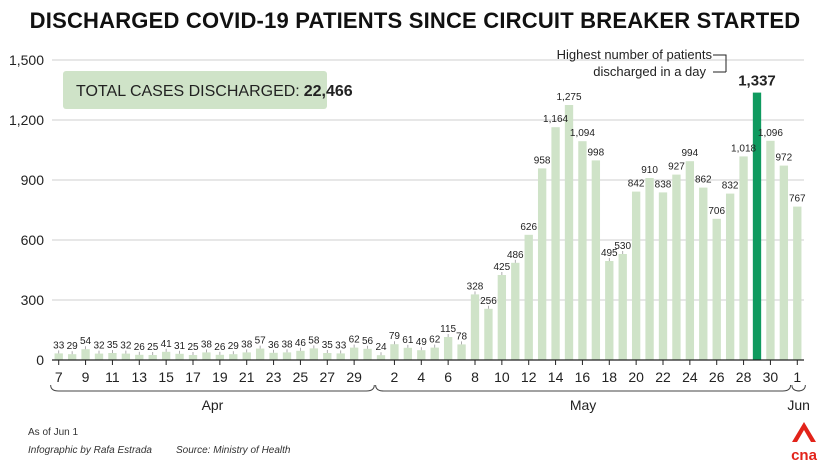  What do you see at coordinates (354, 377) in the screenshot?
I see `x-tick-label: 29` at bounding box center [354, 377].